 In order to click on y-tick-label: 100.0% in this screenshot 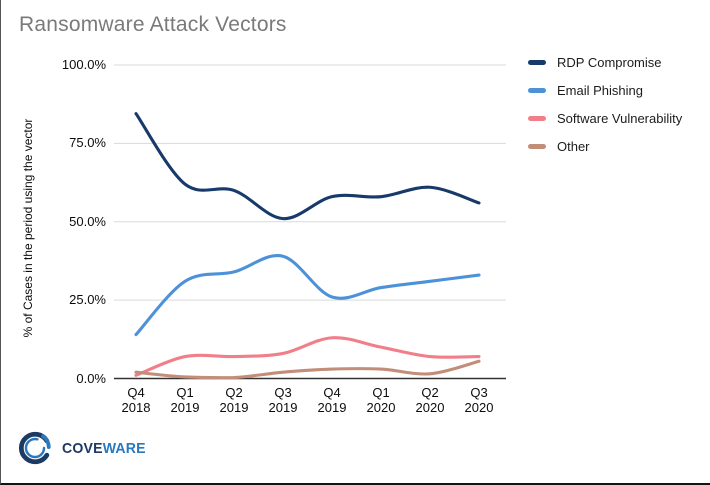, I will do `click(83, 64)`.